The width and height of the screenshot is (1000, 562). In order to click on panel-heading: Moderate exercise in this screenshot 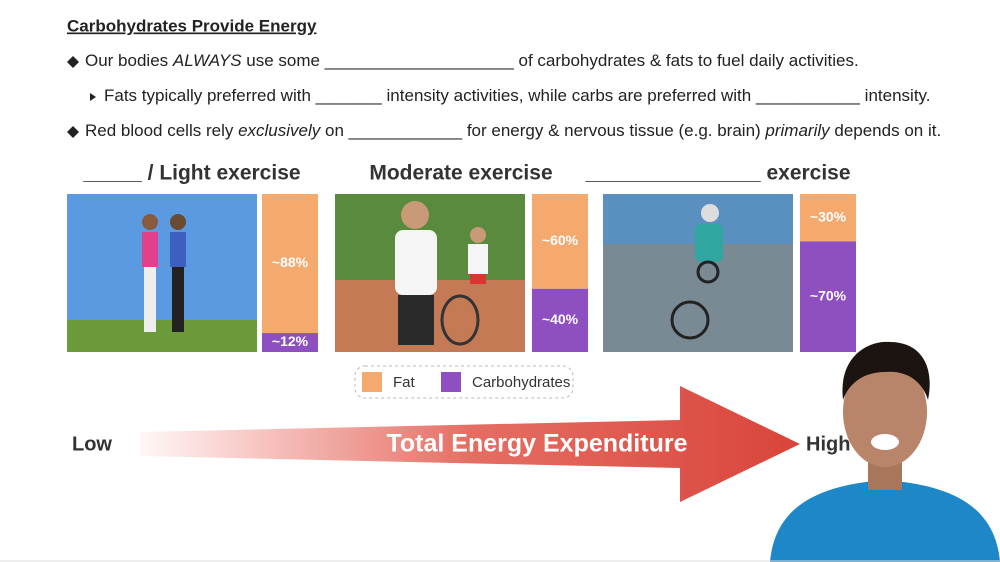, I will do `click(460, 173)`.